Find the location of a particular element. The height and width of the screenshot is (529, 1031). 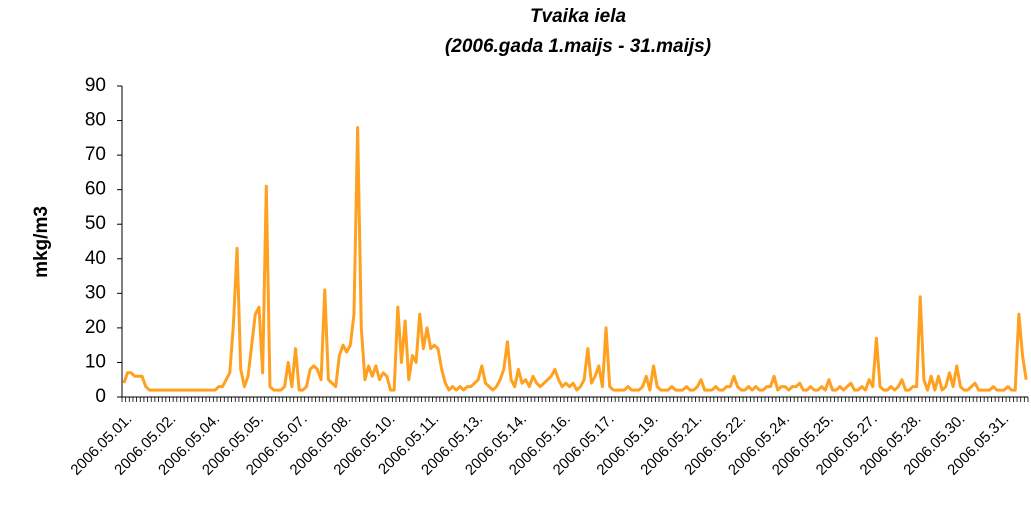

chart-title: Tvaika iela is located at coordinates (578, 16).